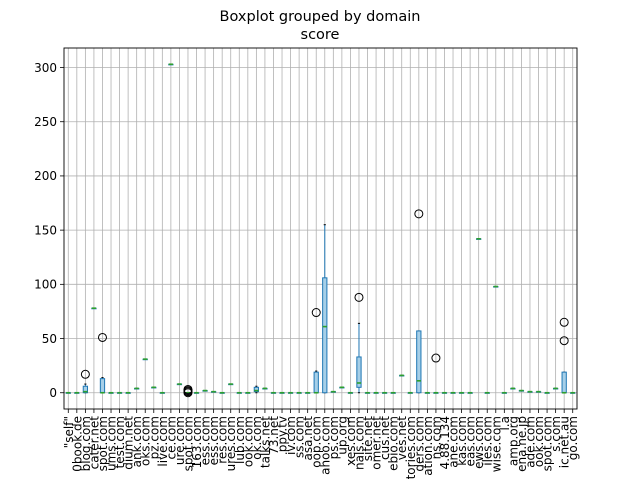 Image resolution: width=640 pixels, height=480 pixels. What do you see at coordinates (283, 434) in the screenshot?
I see `x-tick-label: ppy.tv` at bounding box center [283, 434].